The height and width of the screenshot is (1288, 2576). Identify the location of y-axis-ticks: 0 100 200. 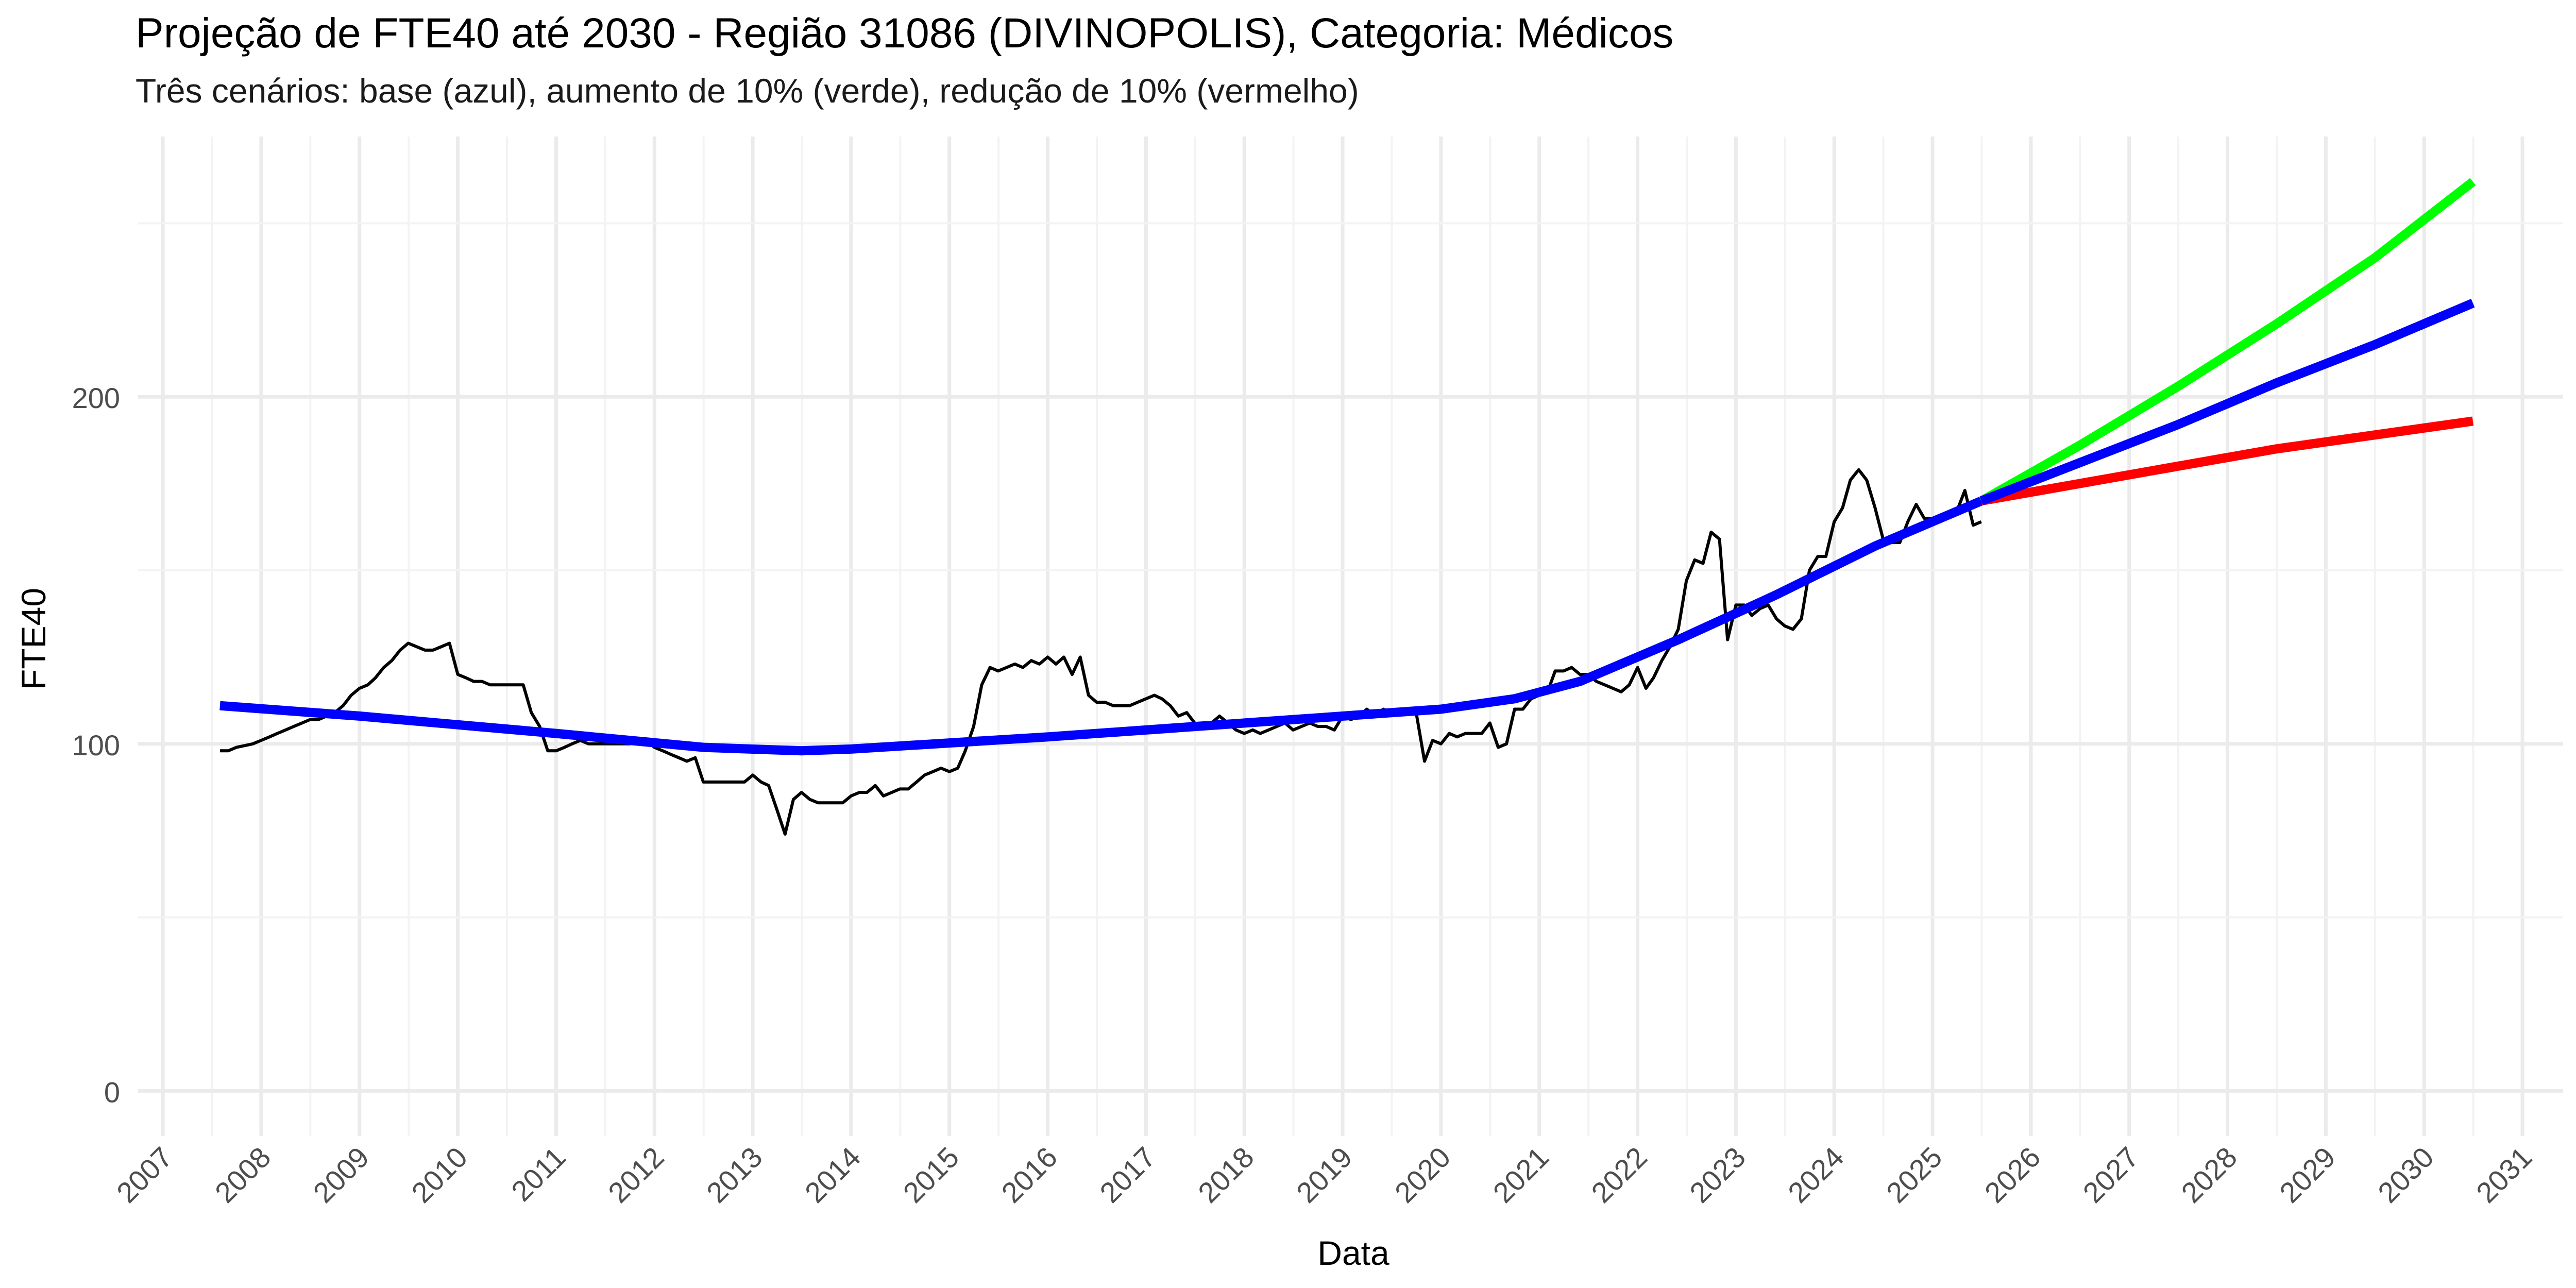
(96, 745).